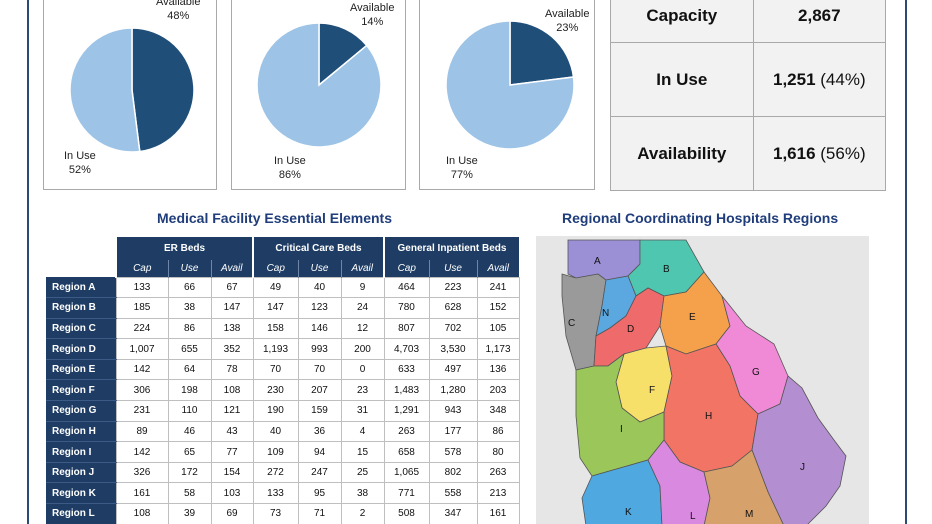  Describe the element at coordinates (274, 218) in the screenshot. I see `facility-table-title: Medical Facility Essential Elements` at that location.